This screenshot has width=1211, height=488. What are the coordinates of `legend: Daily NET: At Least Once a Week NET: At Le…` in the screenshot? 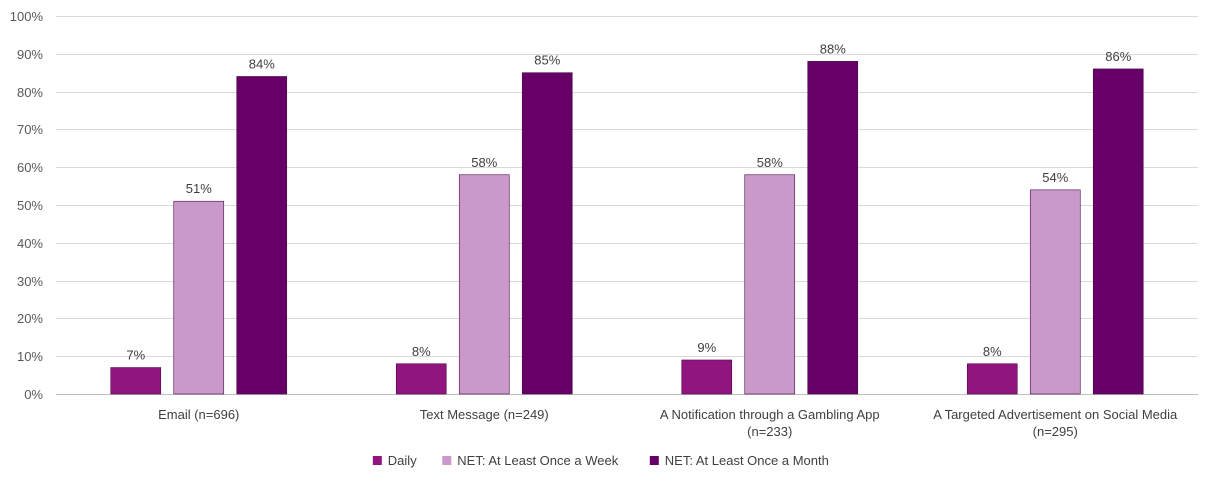 It's located at (600, 460).